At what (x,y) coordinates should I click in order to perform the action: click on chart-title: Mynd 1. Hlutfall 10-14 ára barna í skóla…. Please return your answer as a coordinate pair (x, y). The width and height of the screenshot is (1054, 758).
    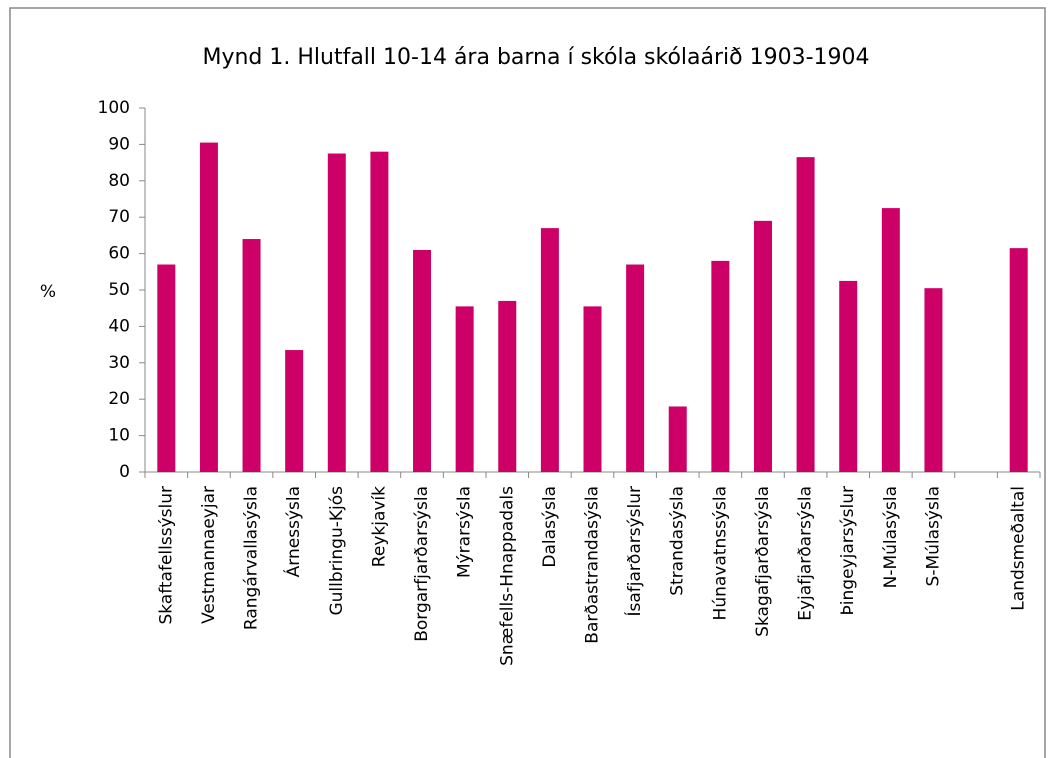
    Looking at the image, I should click on (535, 57).